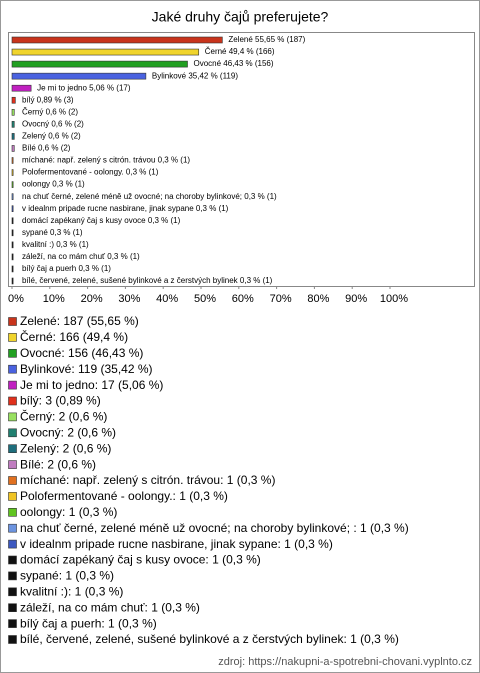 This screenshot has height=673, width=480. What do you see at coordinates (195, 75) in the screenshot?
I see `value-label: Bylinkové 35,42 % (119)` at bounding box center [195, 75].